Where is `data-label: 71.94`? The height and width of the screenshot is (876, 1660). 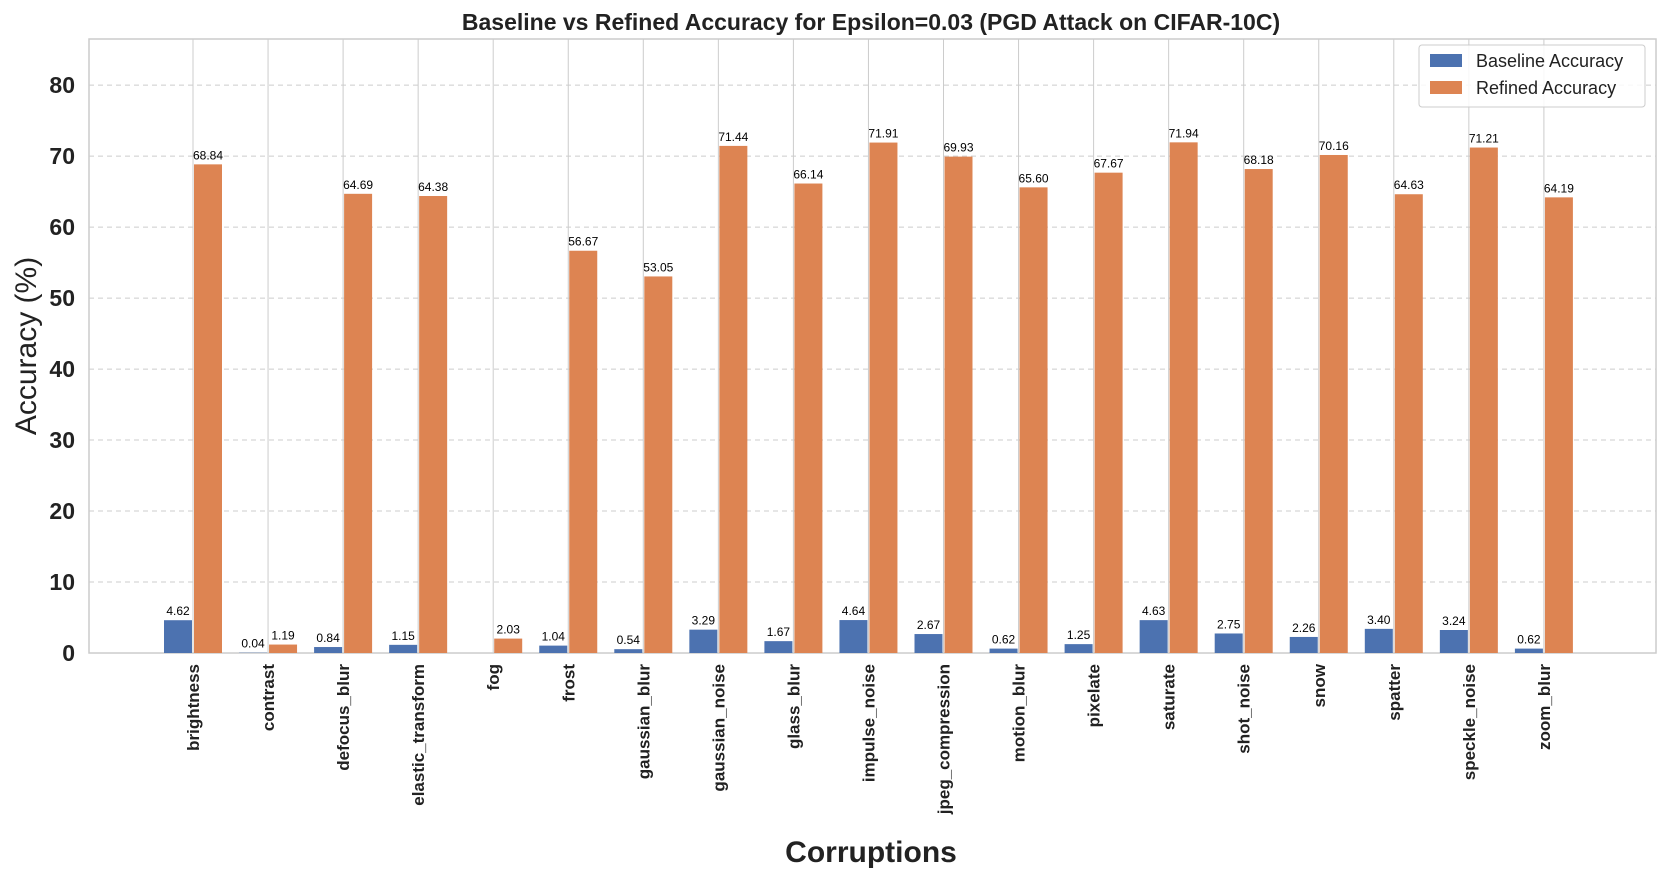
data-label: 71.94 is located at coordinates (1184, 133).